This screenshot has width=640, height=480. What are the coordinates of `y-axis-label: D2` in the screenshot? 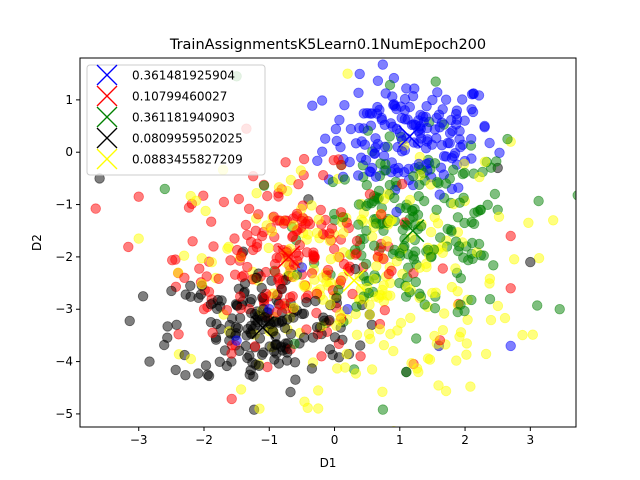 It's located at (37, 242).